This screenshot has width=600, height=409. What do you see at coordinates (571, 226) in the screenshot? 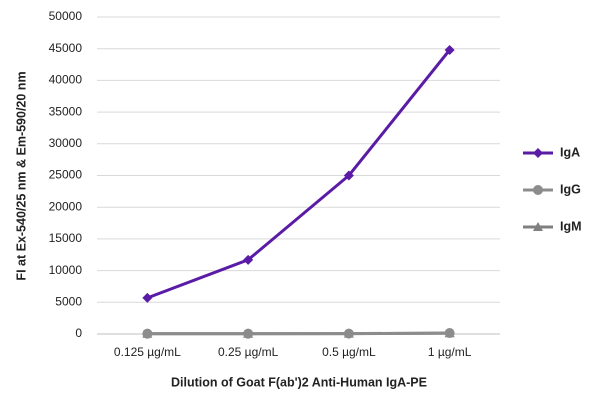
I see `legend-label: IgM` at bounding box center [571, 226].